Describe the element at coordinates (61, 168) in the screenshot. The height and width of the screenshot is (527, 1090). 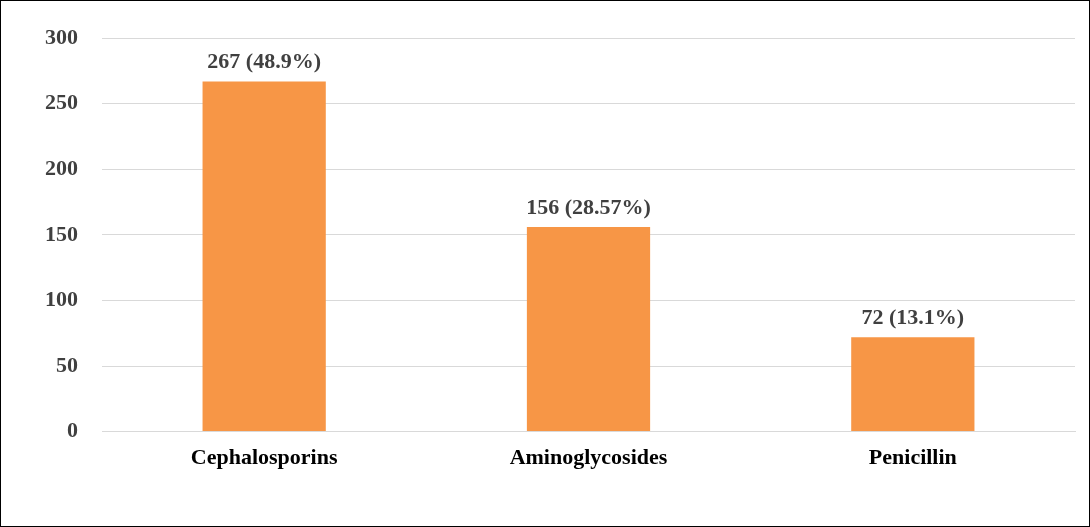
I see `y-tick-label: 200` at that location.